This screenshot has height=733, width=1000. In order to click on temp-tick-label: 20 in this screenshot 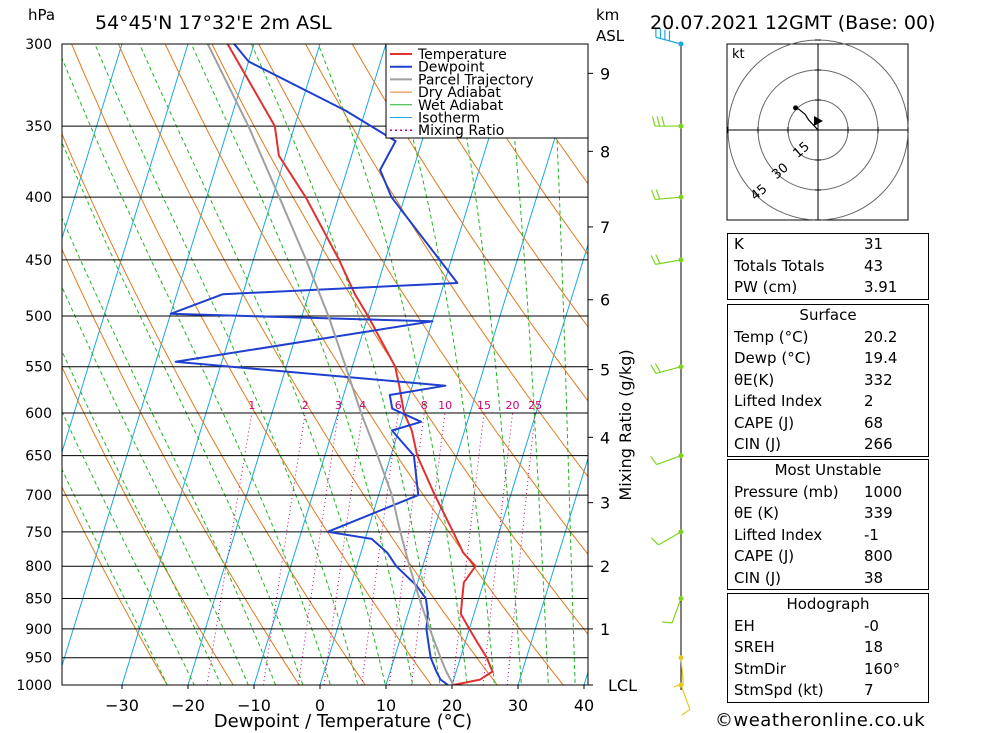, I will do `click(452, 705)`.